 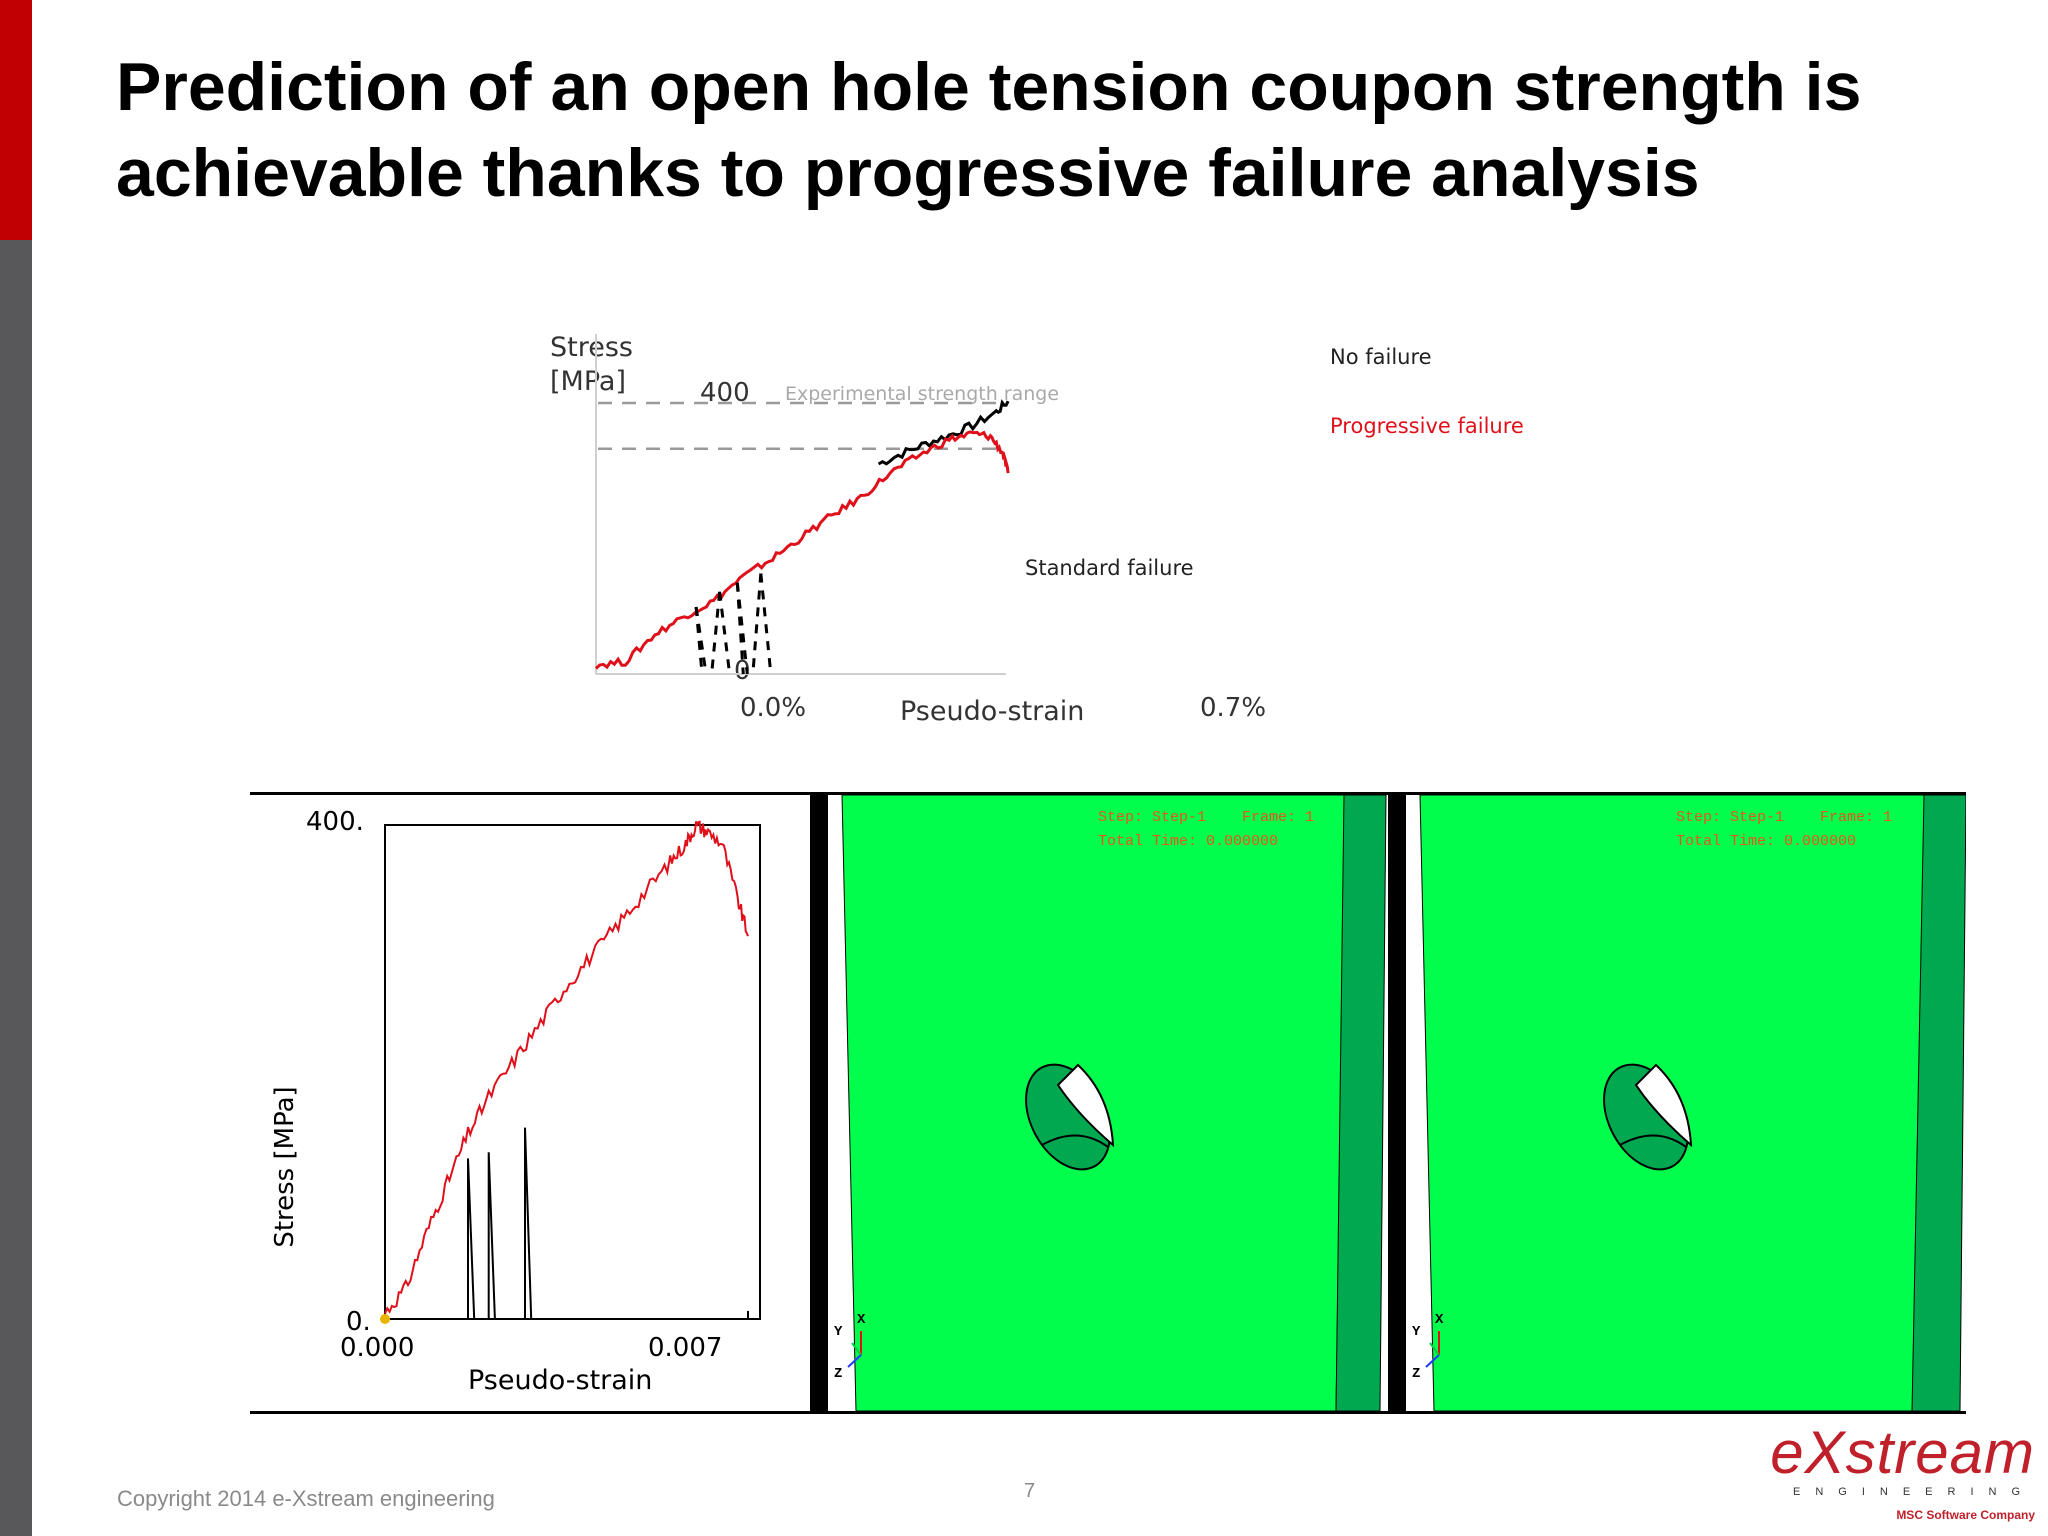 What do you see at coordinates (566, 1067) in the screenshot?
I see `bottom-series-response` at bounding box center [566, 1067].